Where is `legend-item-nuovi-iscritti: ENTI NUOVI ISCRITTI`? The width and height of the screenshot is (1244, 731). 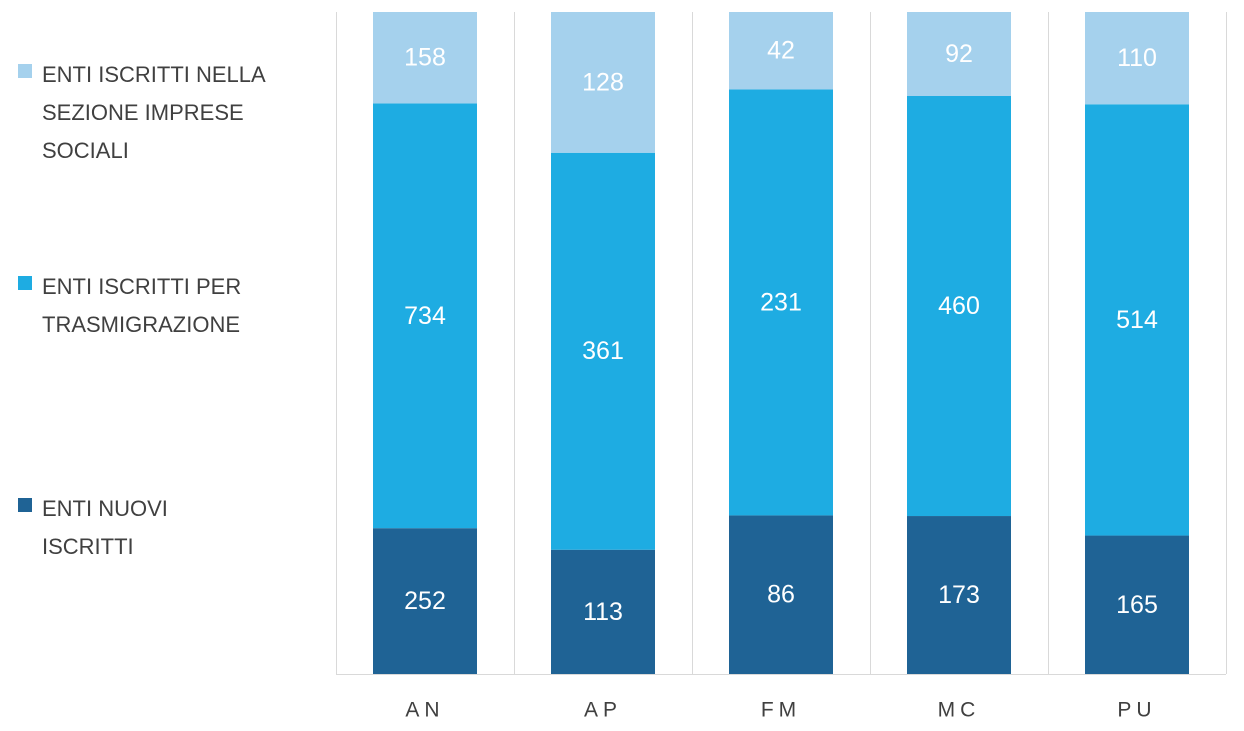 legend-item-nuovi-iscritti: ENTI NUOVI ISCRITTI is located at coordinates (168, 528).